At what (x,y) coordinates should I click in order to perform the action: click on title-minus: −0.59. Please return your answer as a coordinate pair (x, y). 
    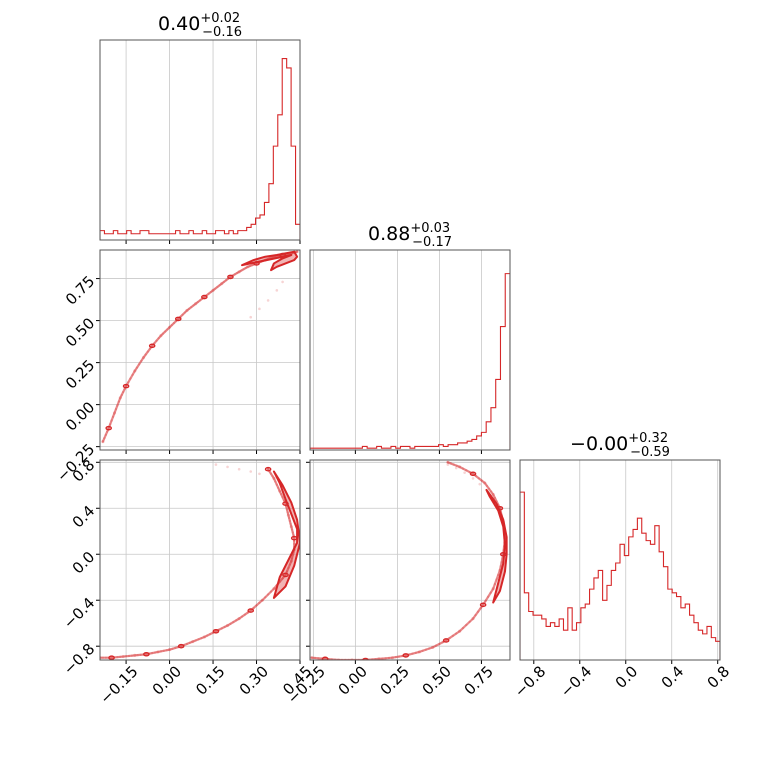
    Looking at the image, I should click on (650, 452).